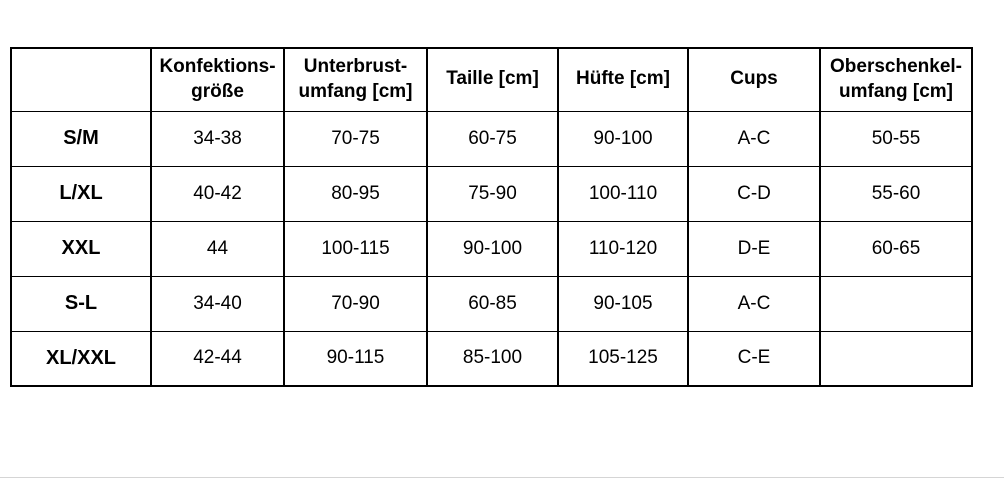 The height and width of the screenshot is (504, 1004). I want to click on data-cell: C-E, so click(754, 358).